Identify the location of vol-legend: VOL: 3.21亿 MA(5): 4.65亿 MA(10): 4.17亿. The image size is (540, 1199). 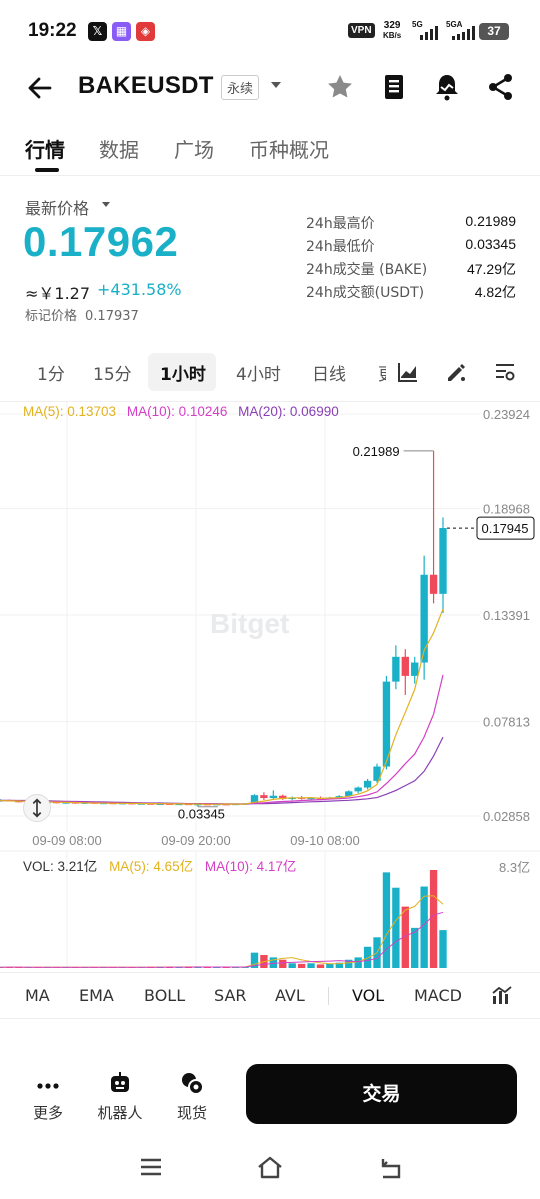
(163, 865).